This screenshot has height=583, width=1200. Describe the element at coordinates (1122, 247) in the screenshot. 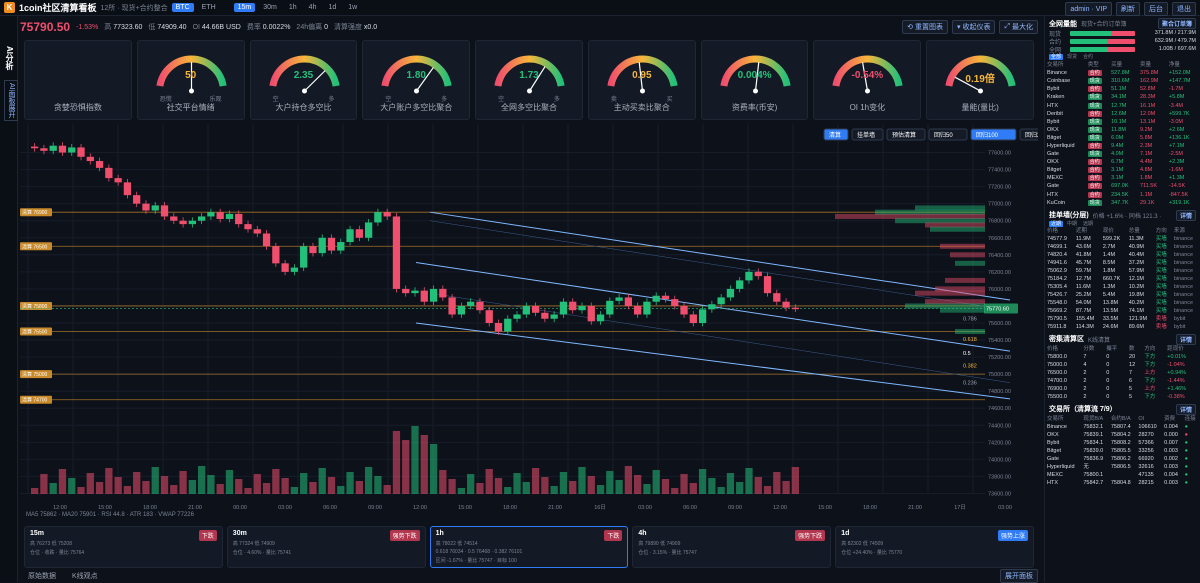

I see `table-row: 74699.1 43.6M 2.7M 40.9M 买墙 binance` at that location.